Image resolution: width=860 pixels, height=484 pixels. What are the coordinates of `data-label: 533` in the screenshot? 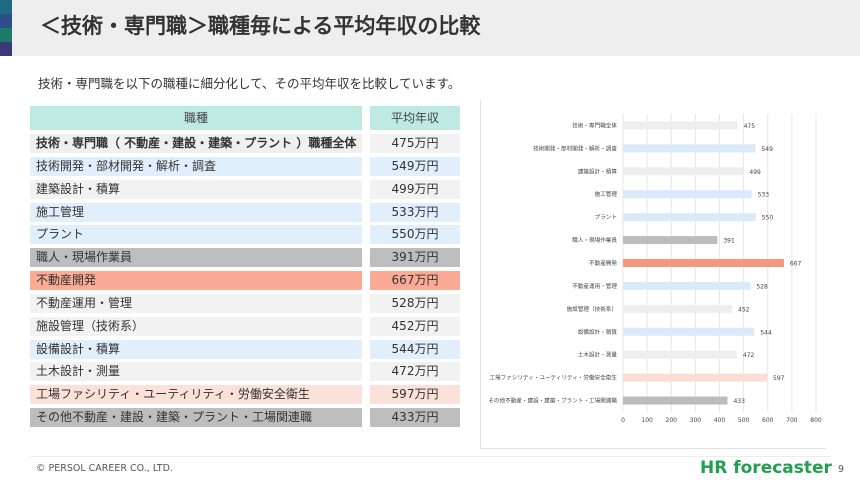 It's located at (764, 195).